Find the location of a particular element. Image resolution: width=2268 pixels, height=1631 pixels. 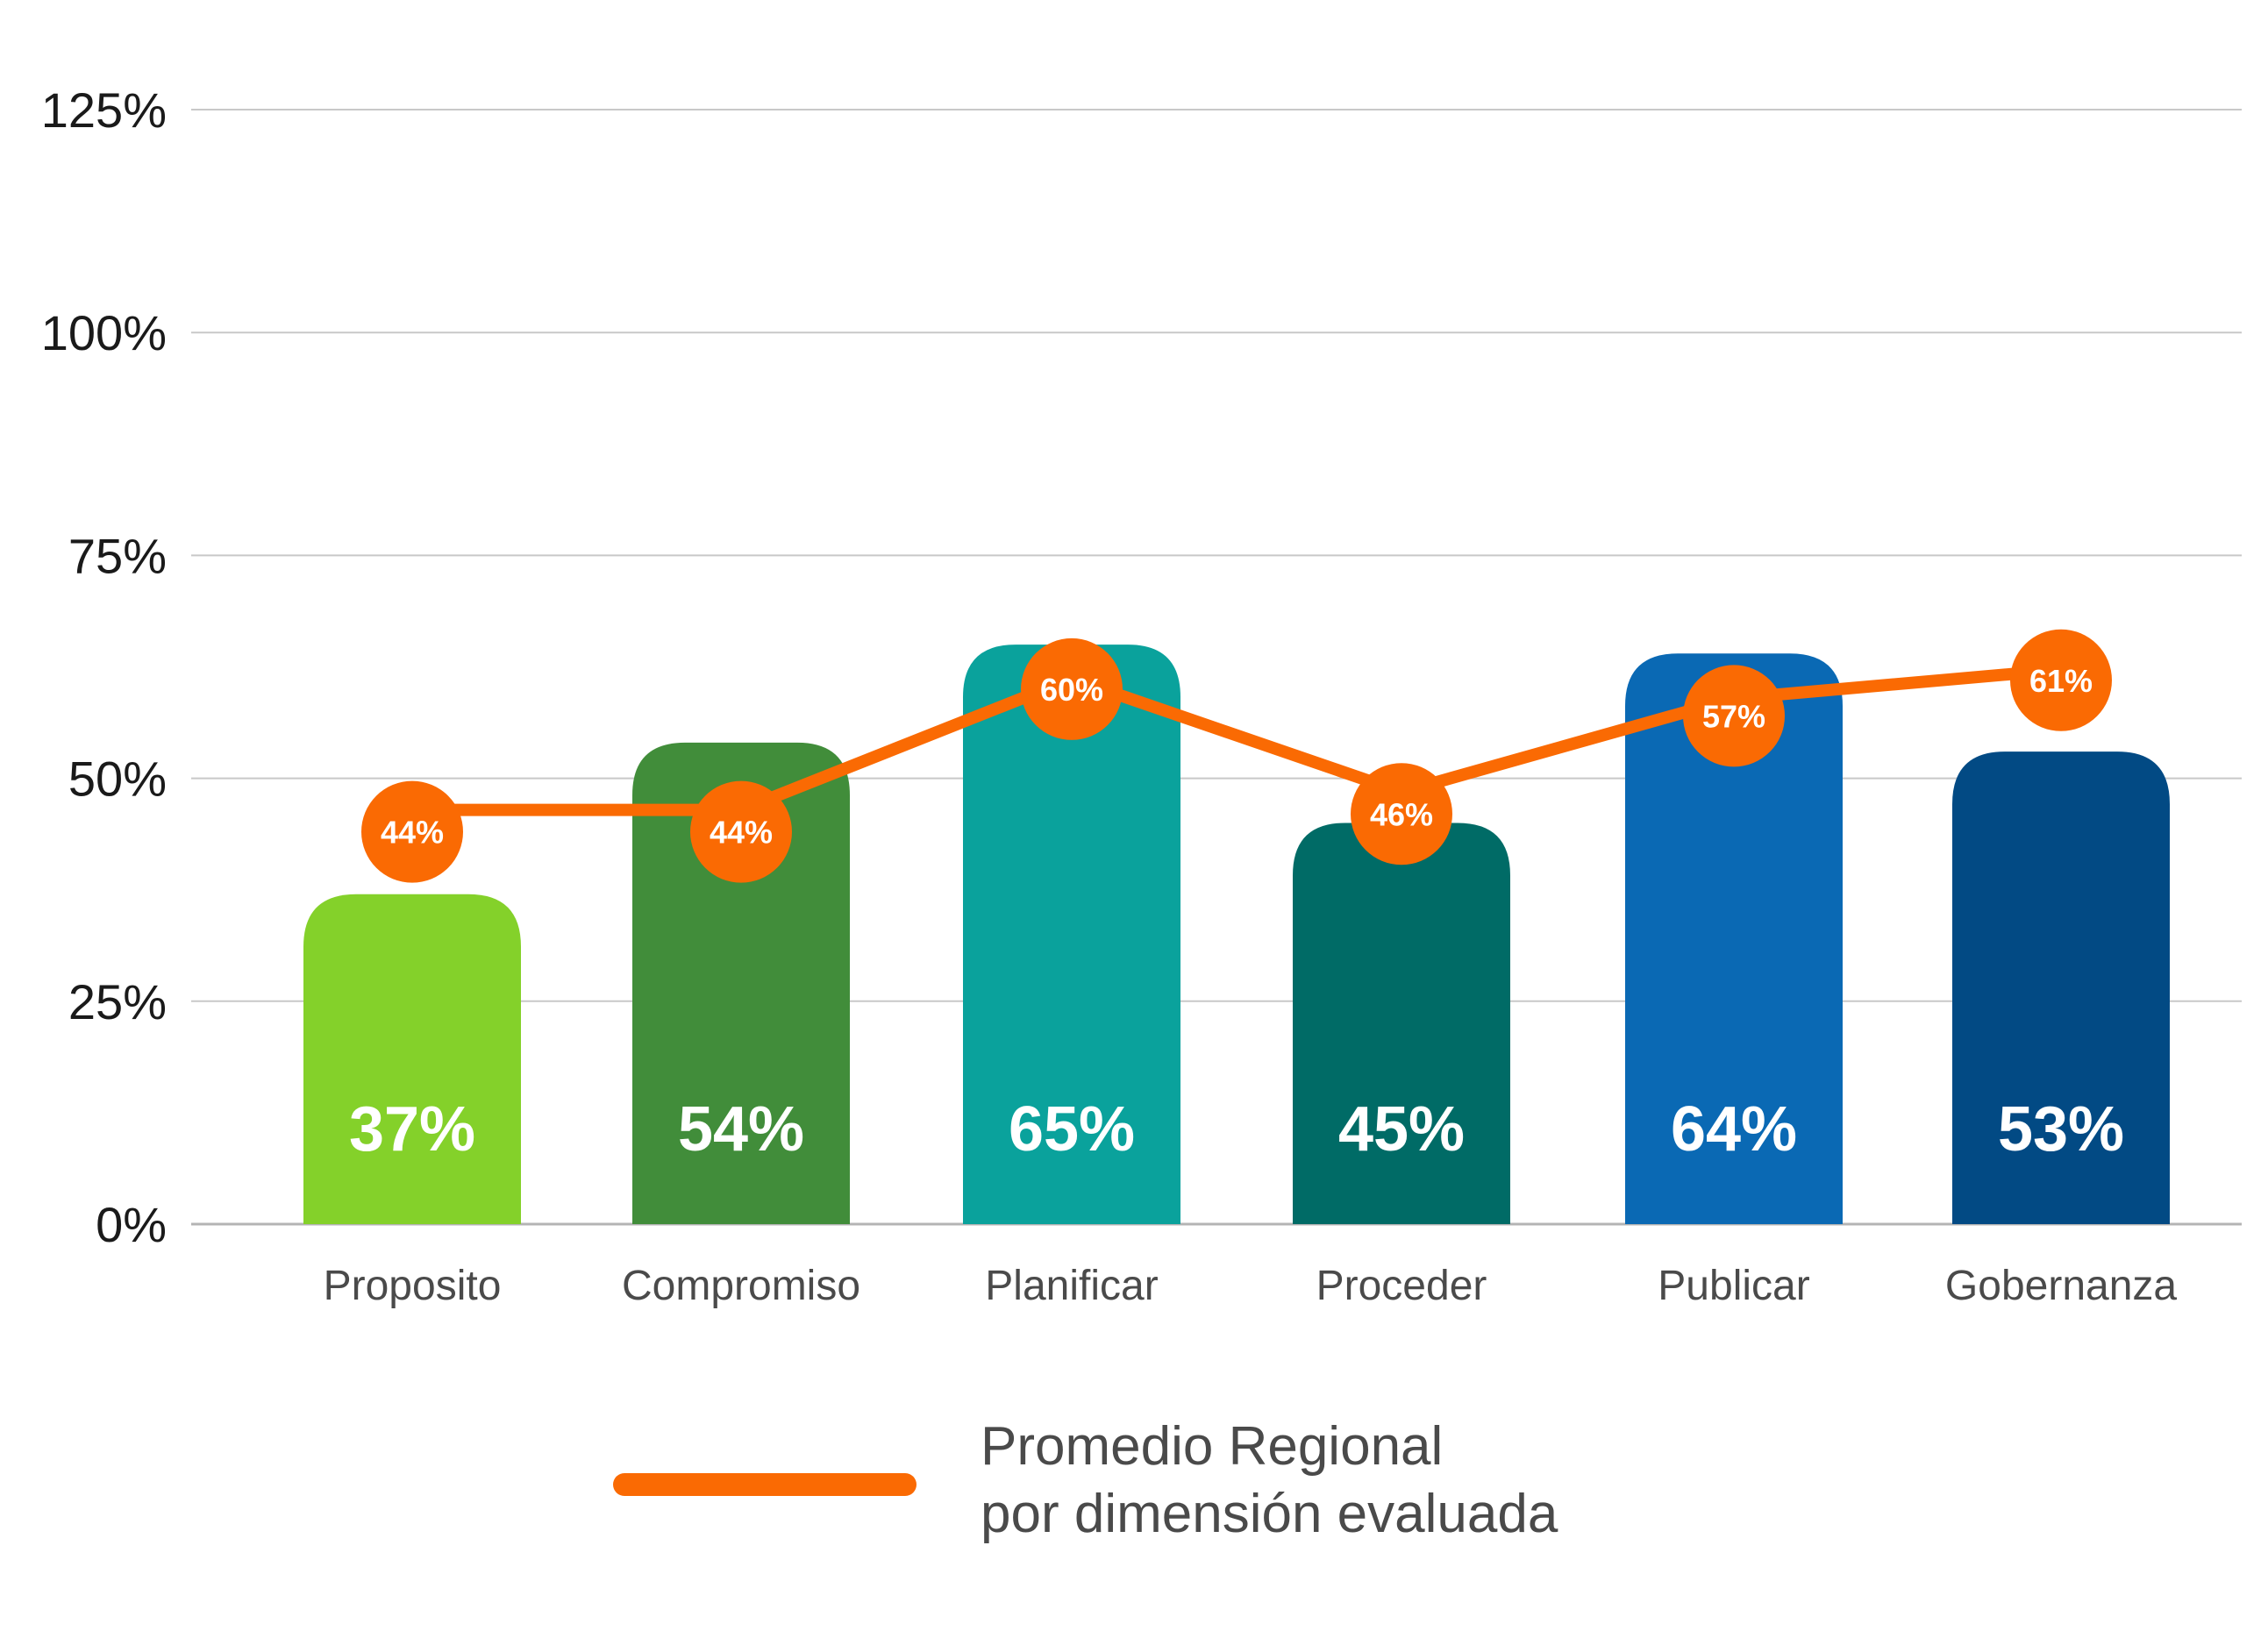

bar-value-label: 54% is located at coordinates (741, 1129).